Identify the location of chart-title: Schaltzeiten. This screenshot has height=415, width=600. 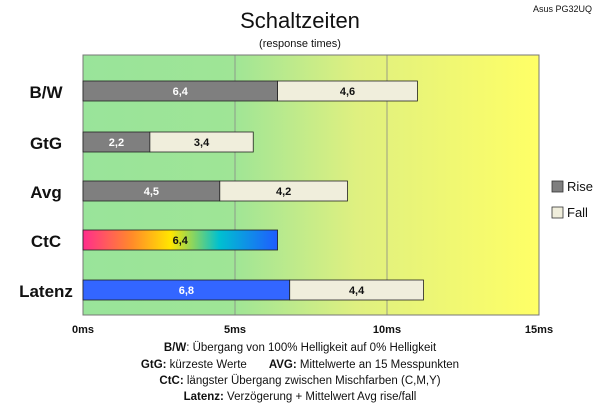
(300, 20).